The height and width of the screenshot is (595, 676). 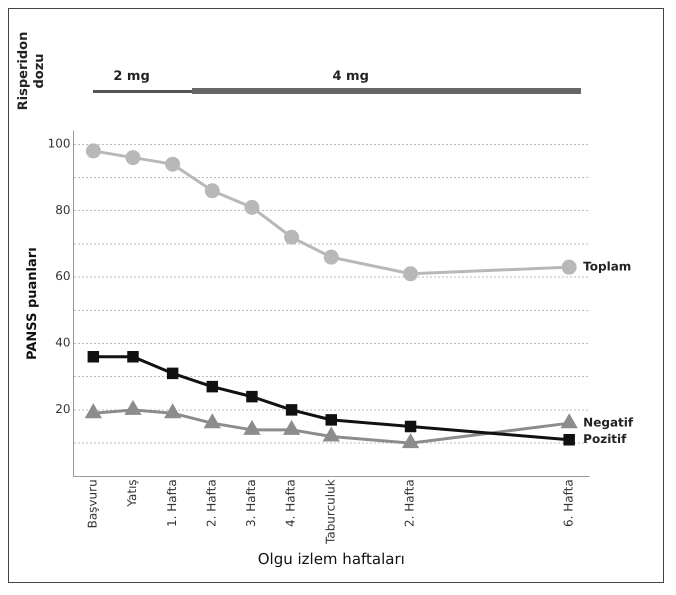 What do you see at coordinates (330, 512) in the screenshot?
I see `x-tick-label: Taburculuk` at bounding box center [330, 512].